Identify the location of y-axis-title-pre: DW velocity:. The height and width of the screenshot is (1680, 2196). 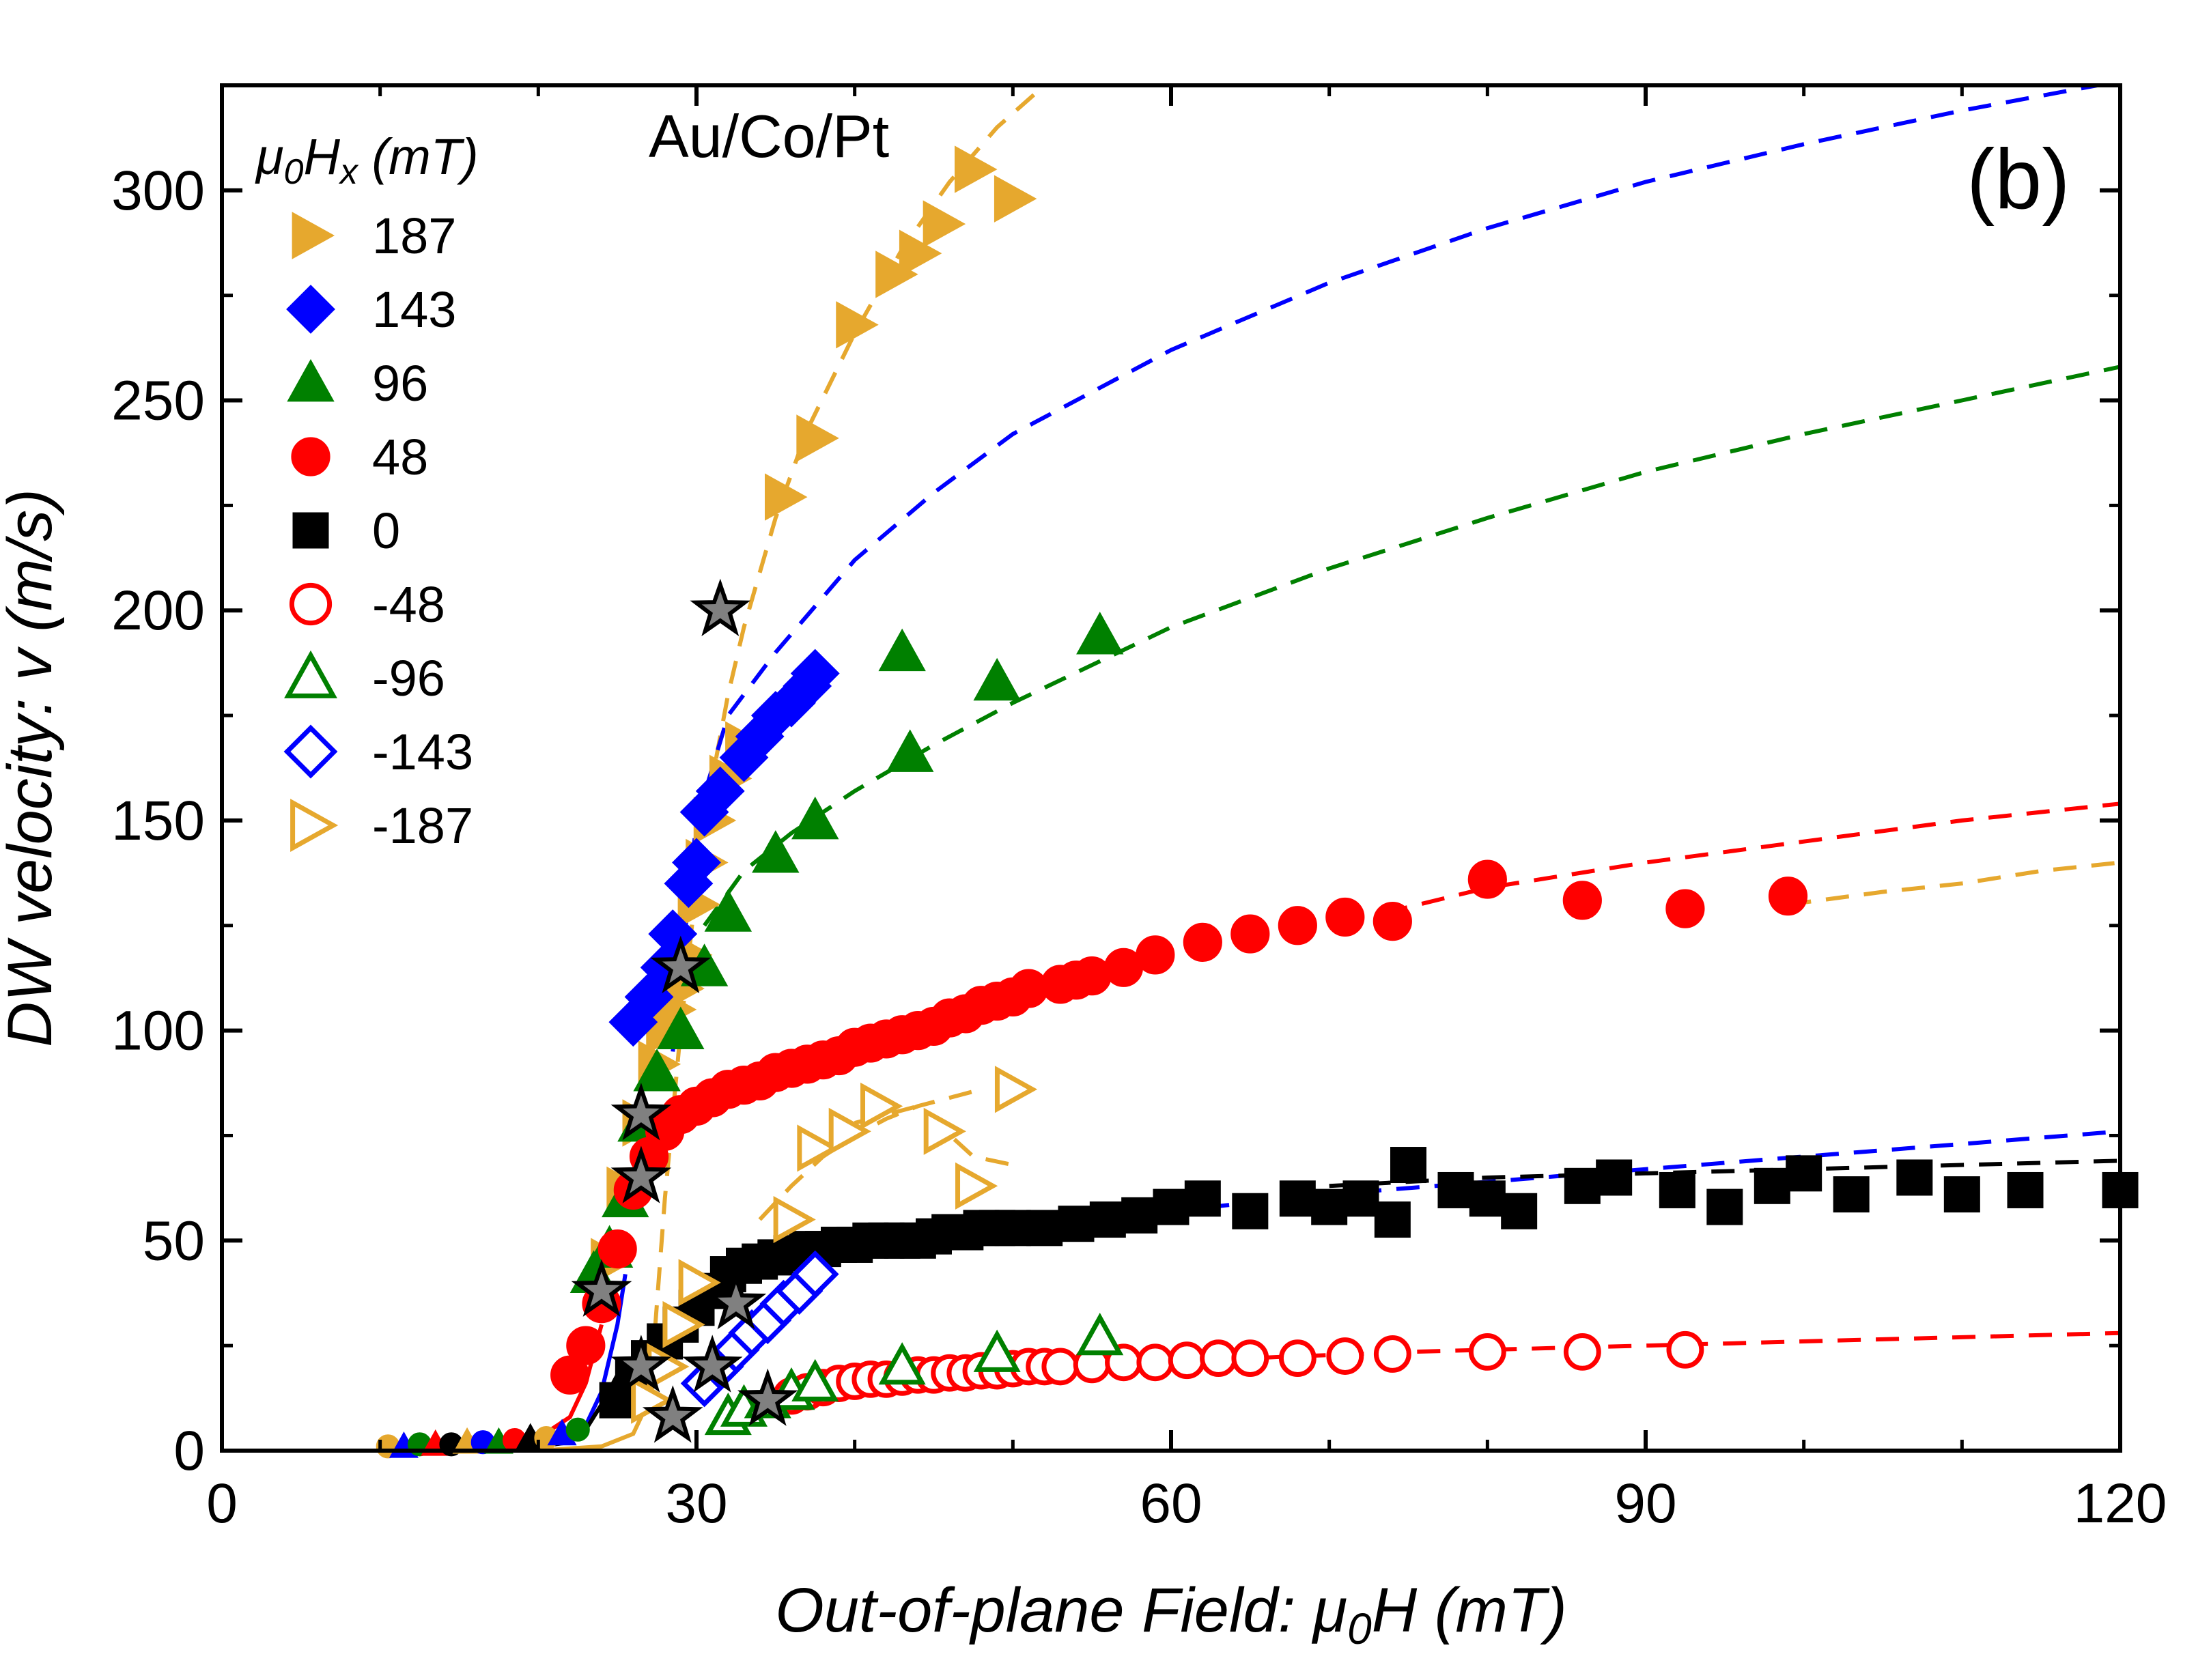
(32, 864).